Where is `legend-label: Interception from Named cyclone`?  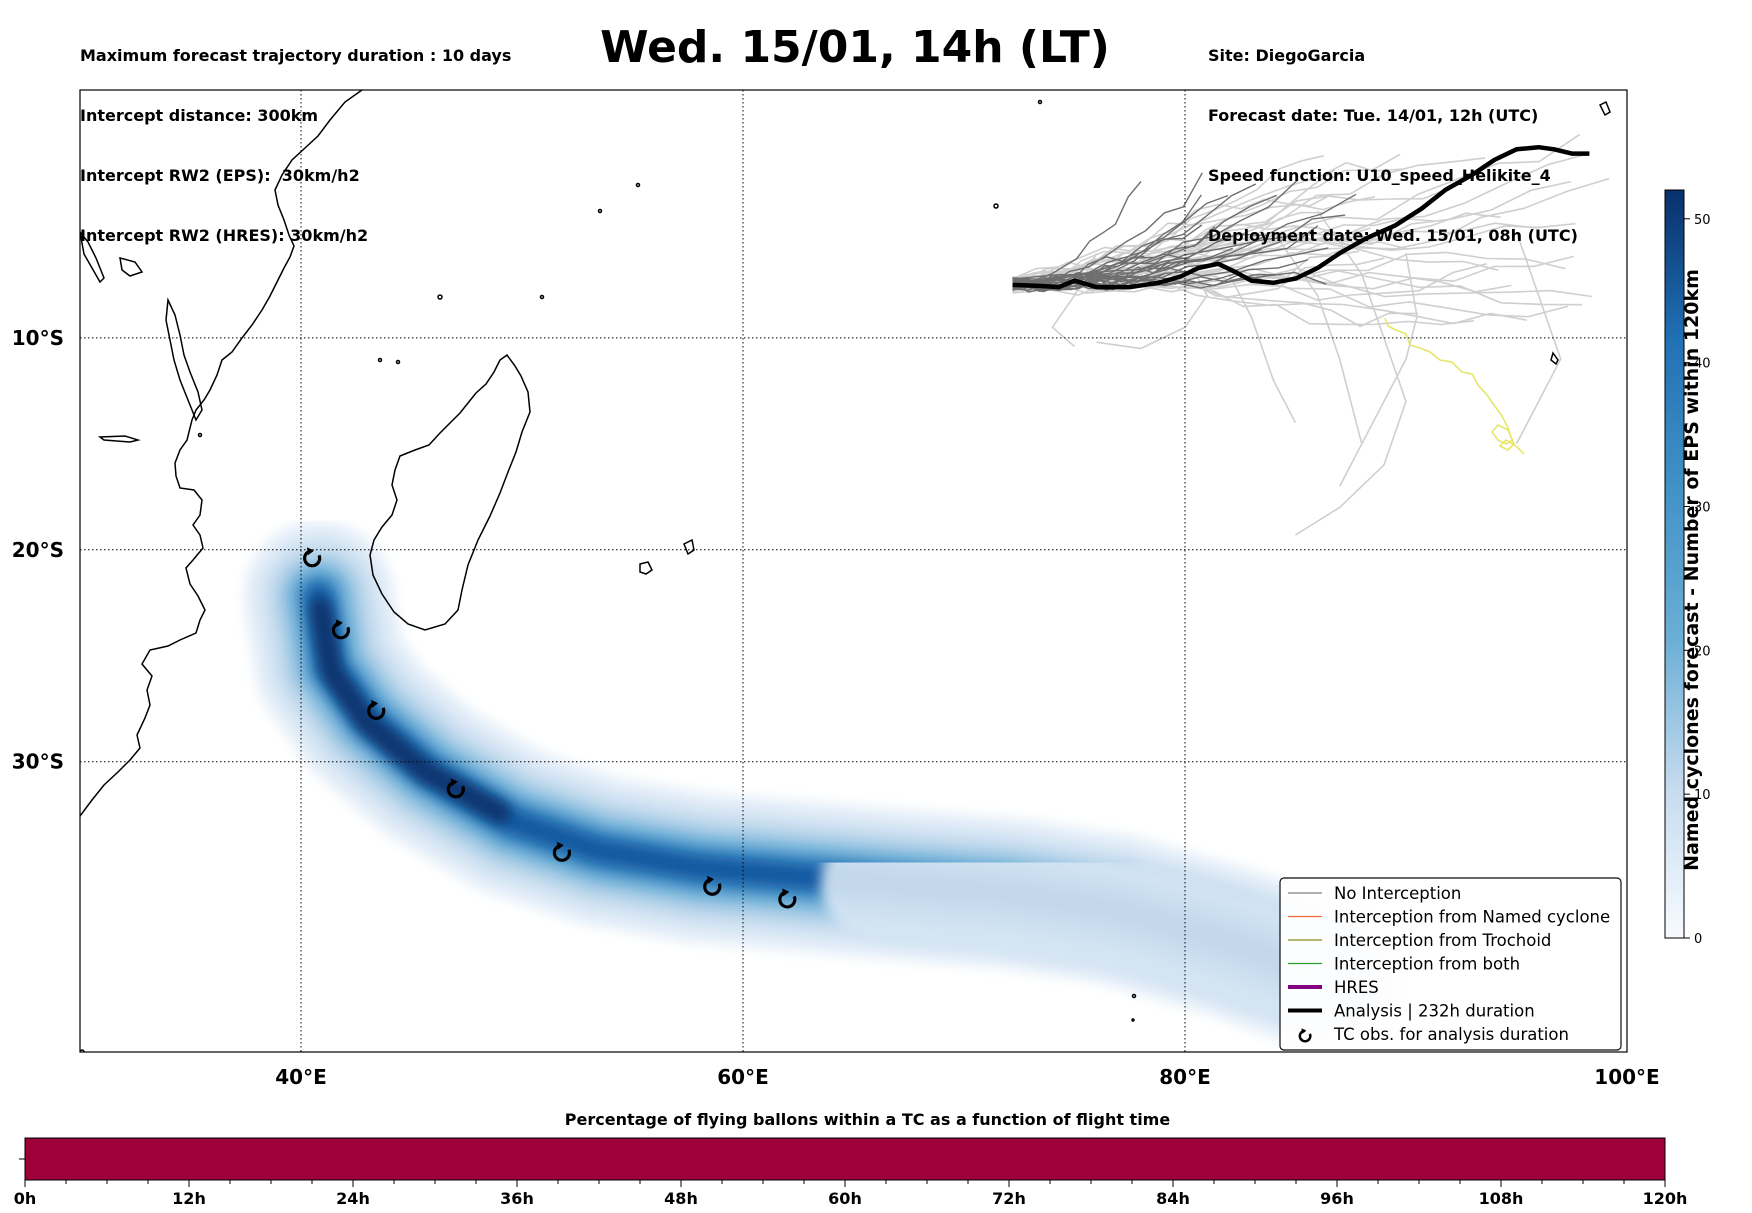
legend-label: Interception from Named cyclone is located at coordinates (1472, 917).